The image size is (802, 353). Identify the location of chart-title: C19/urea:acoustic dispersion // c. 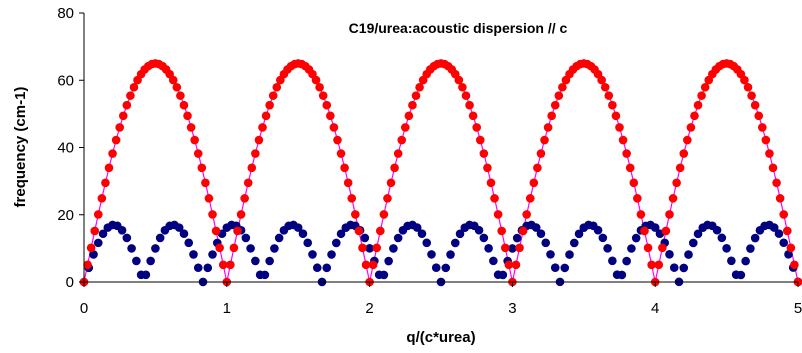
(458, 28).